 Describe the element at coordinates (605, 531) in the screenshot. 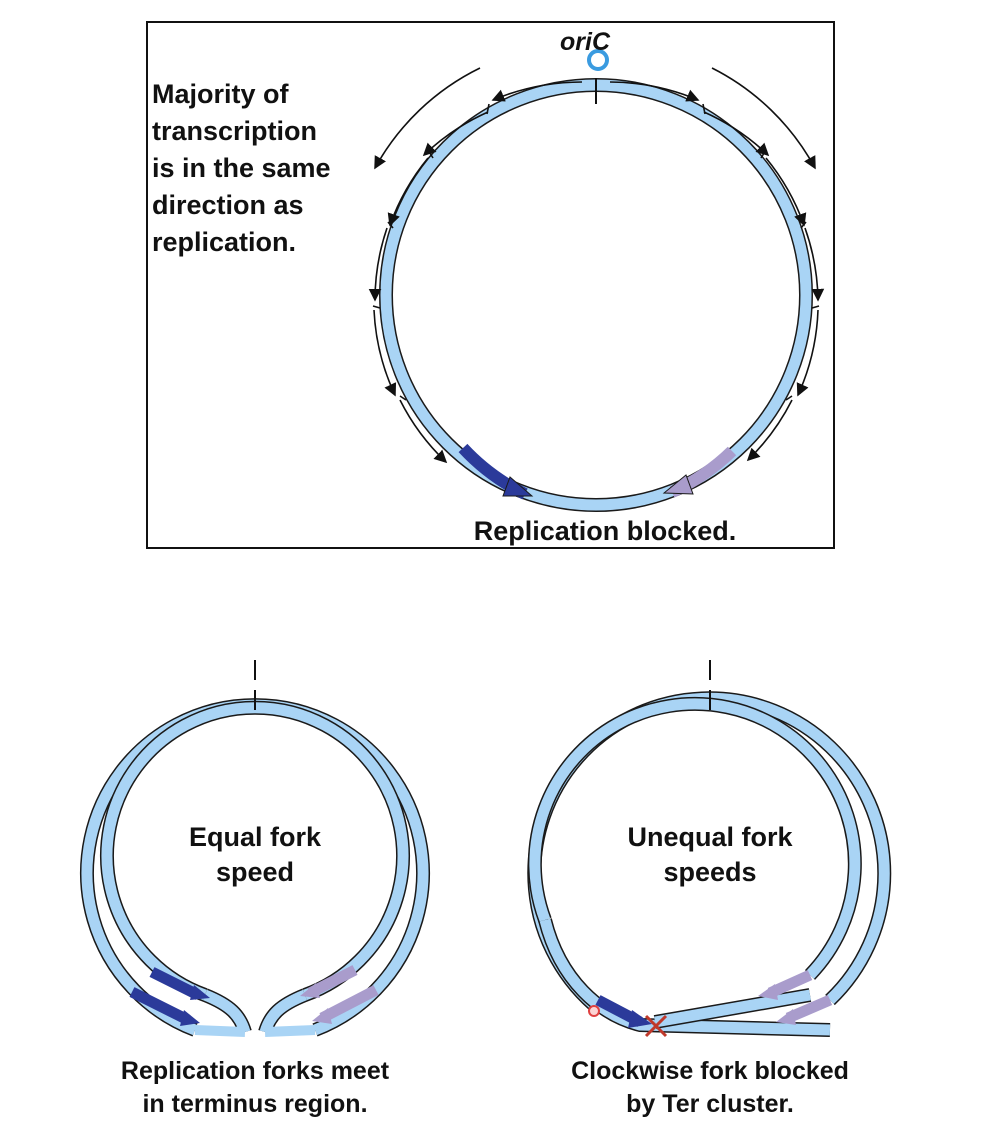

I see `replication-blocked-caption: Replication blocked.` at that location.